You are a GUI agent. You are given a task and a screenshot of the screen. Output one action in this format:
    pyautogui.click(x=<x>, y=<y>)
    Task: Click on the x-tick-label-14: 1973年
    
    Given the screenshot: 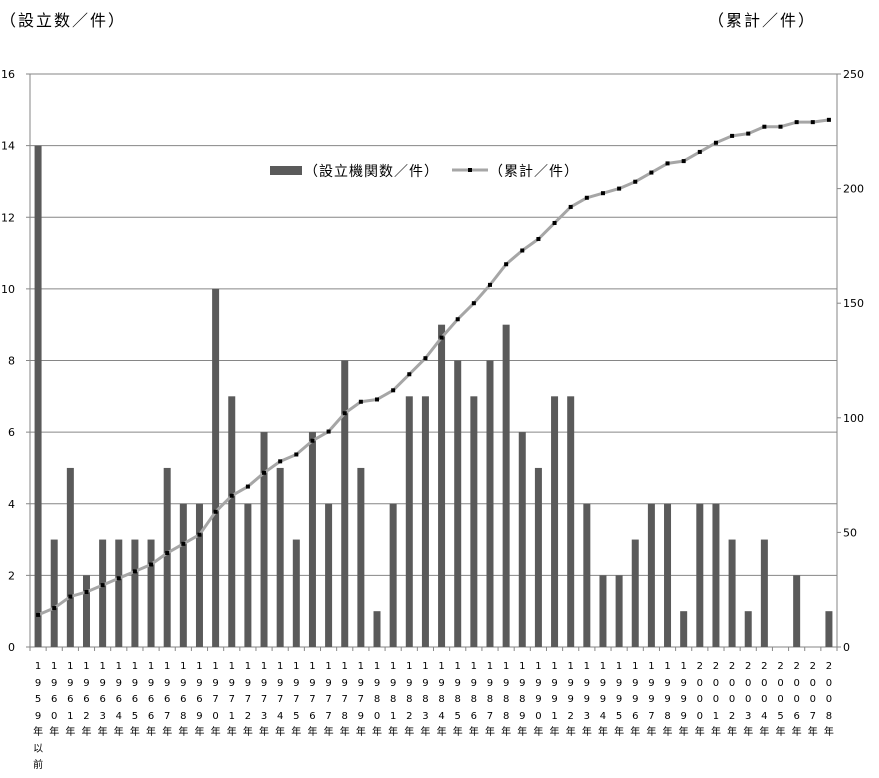 What is the action you would take?
    pyautogui.click(x=264, y=699)
    